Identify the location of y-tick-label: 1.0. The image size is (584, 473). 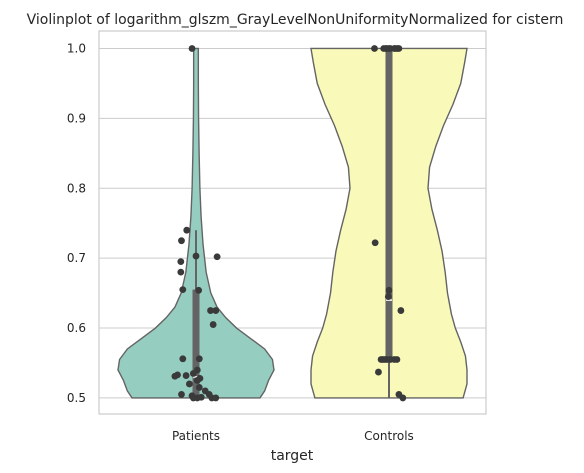
(76, 48).